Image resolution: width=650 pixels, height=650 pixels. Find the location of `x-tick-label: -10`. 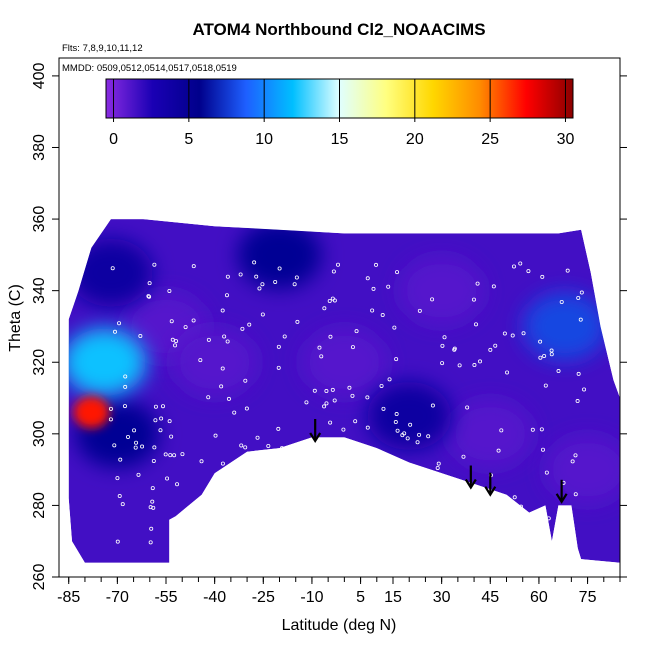

x-tick-label: -10 is located at coordinates (311, 597).